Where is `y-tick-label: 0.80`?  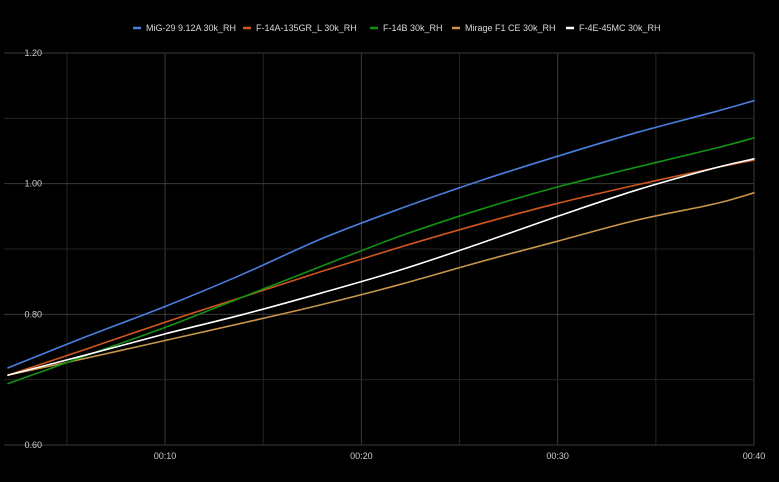
y-tick-label: 0.80 is located at coordinates (33, 314).